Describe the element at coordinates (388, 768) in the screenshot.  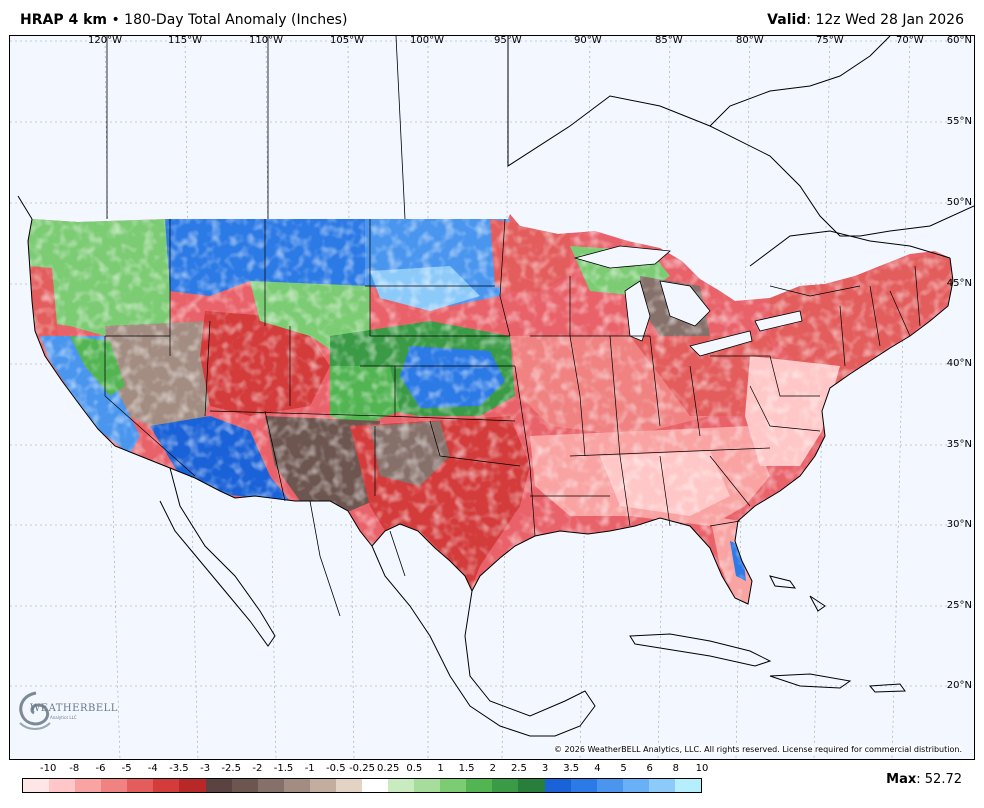
I see `legend-label: 0.25` at that location.